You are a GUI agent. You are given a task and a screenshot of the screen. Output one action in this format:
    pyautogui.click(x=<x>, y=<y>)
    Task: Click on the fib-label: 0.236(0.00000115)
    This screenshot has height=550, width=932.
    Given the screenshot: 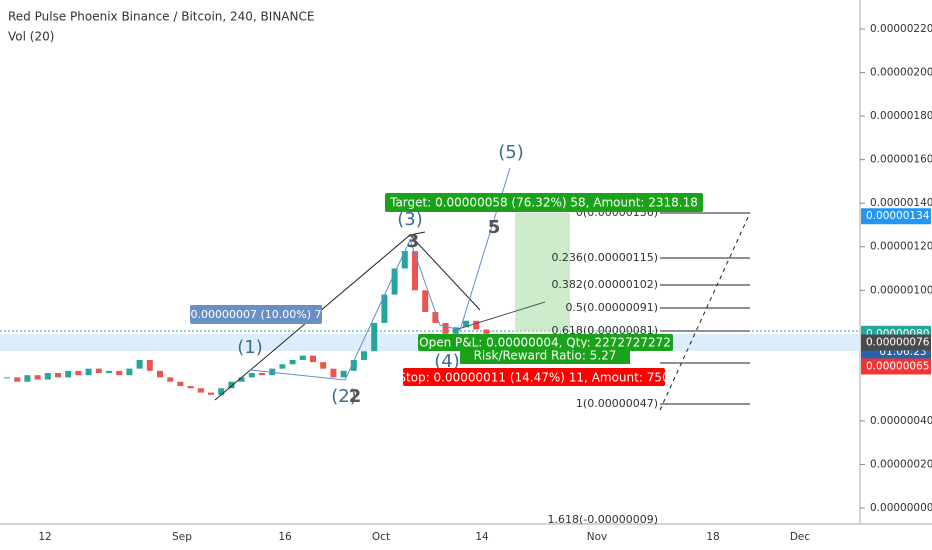 What is the action you would take?
    pyautogui.click(x=604, y=257)
    